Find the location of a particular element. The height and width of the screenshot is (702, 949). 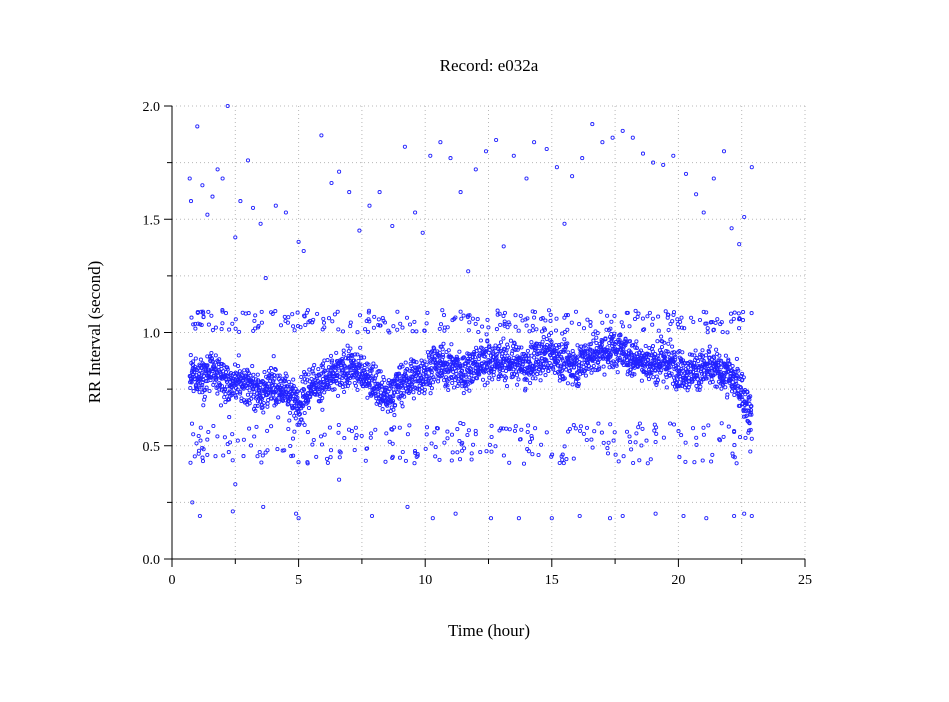

y-tick-label: 1.0 is located at coordinates (152, 334).